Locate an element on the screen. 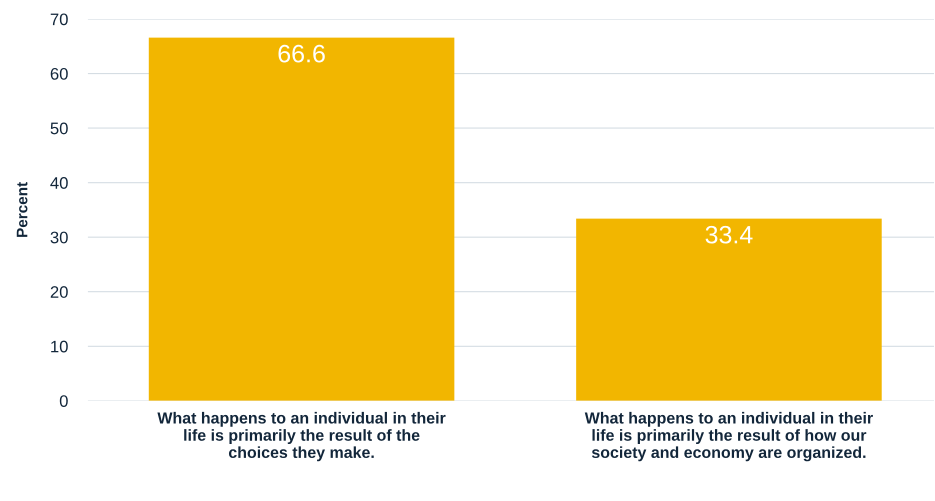 This screenshot has width=935, height=501. y-tick-label: 30 is located at coordinates (59, 238).